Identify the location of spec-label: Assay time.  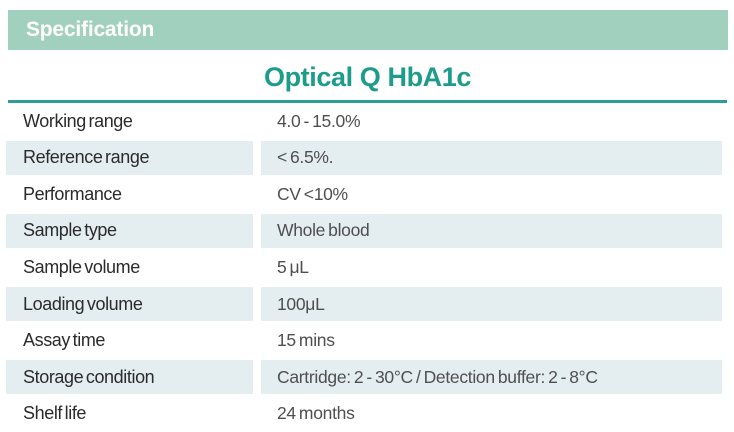
(64, 340).